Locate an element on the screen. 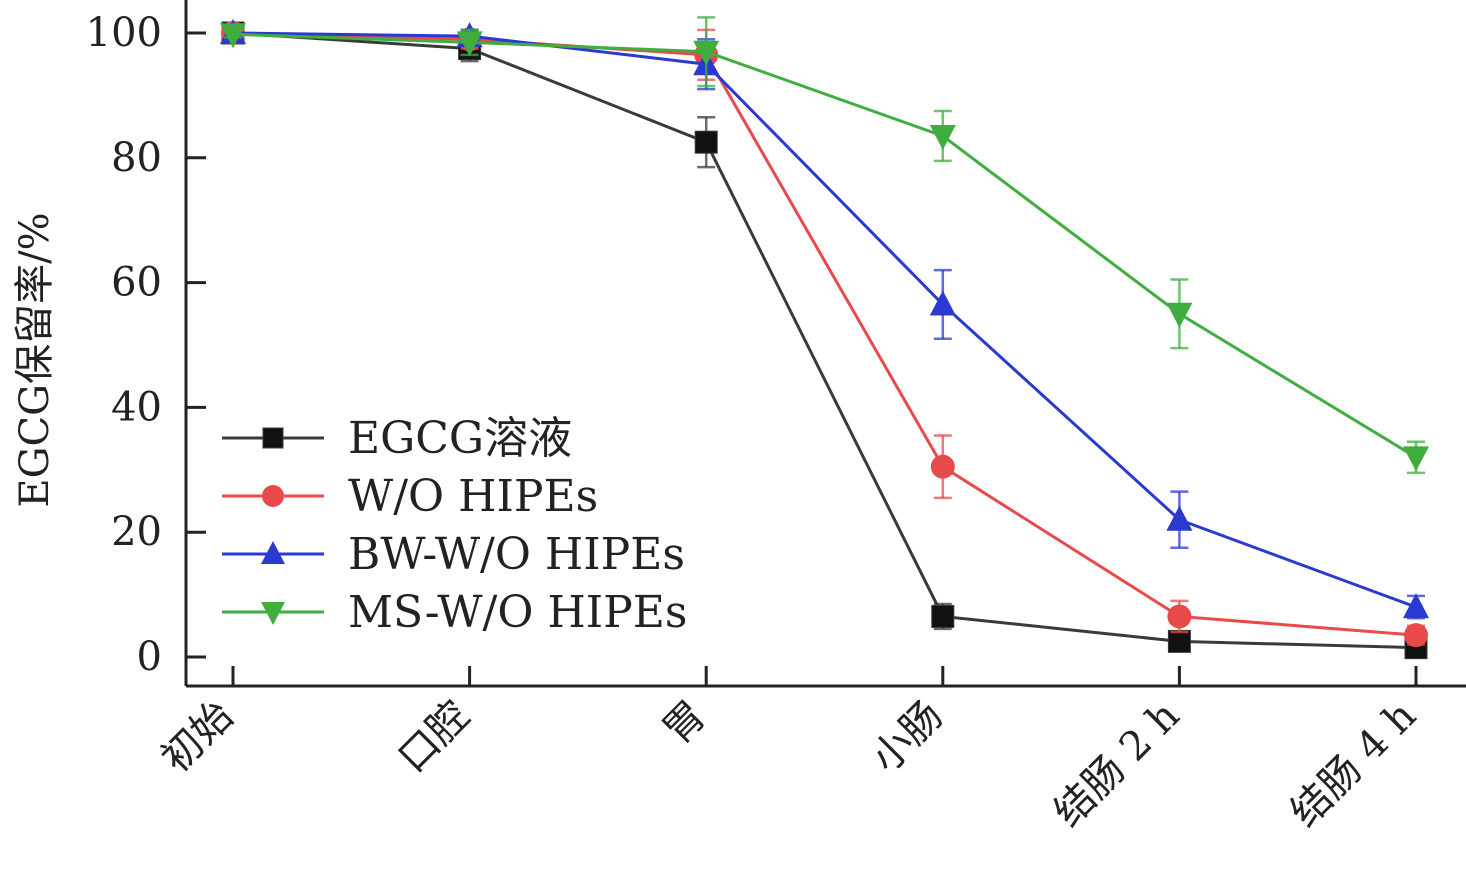  y-tick-label: 40 is located at coordinates (136, 407).